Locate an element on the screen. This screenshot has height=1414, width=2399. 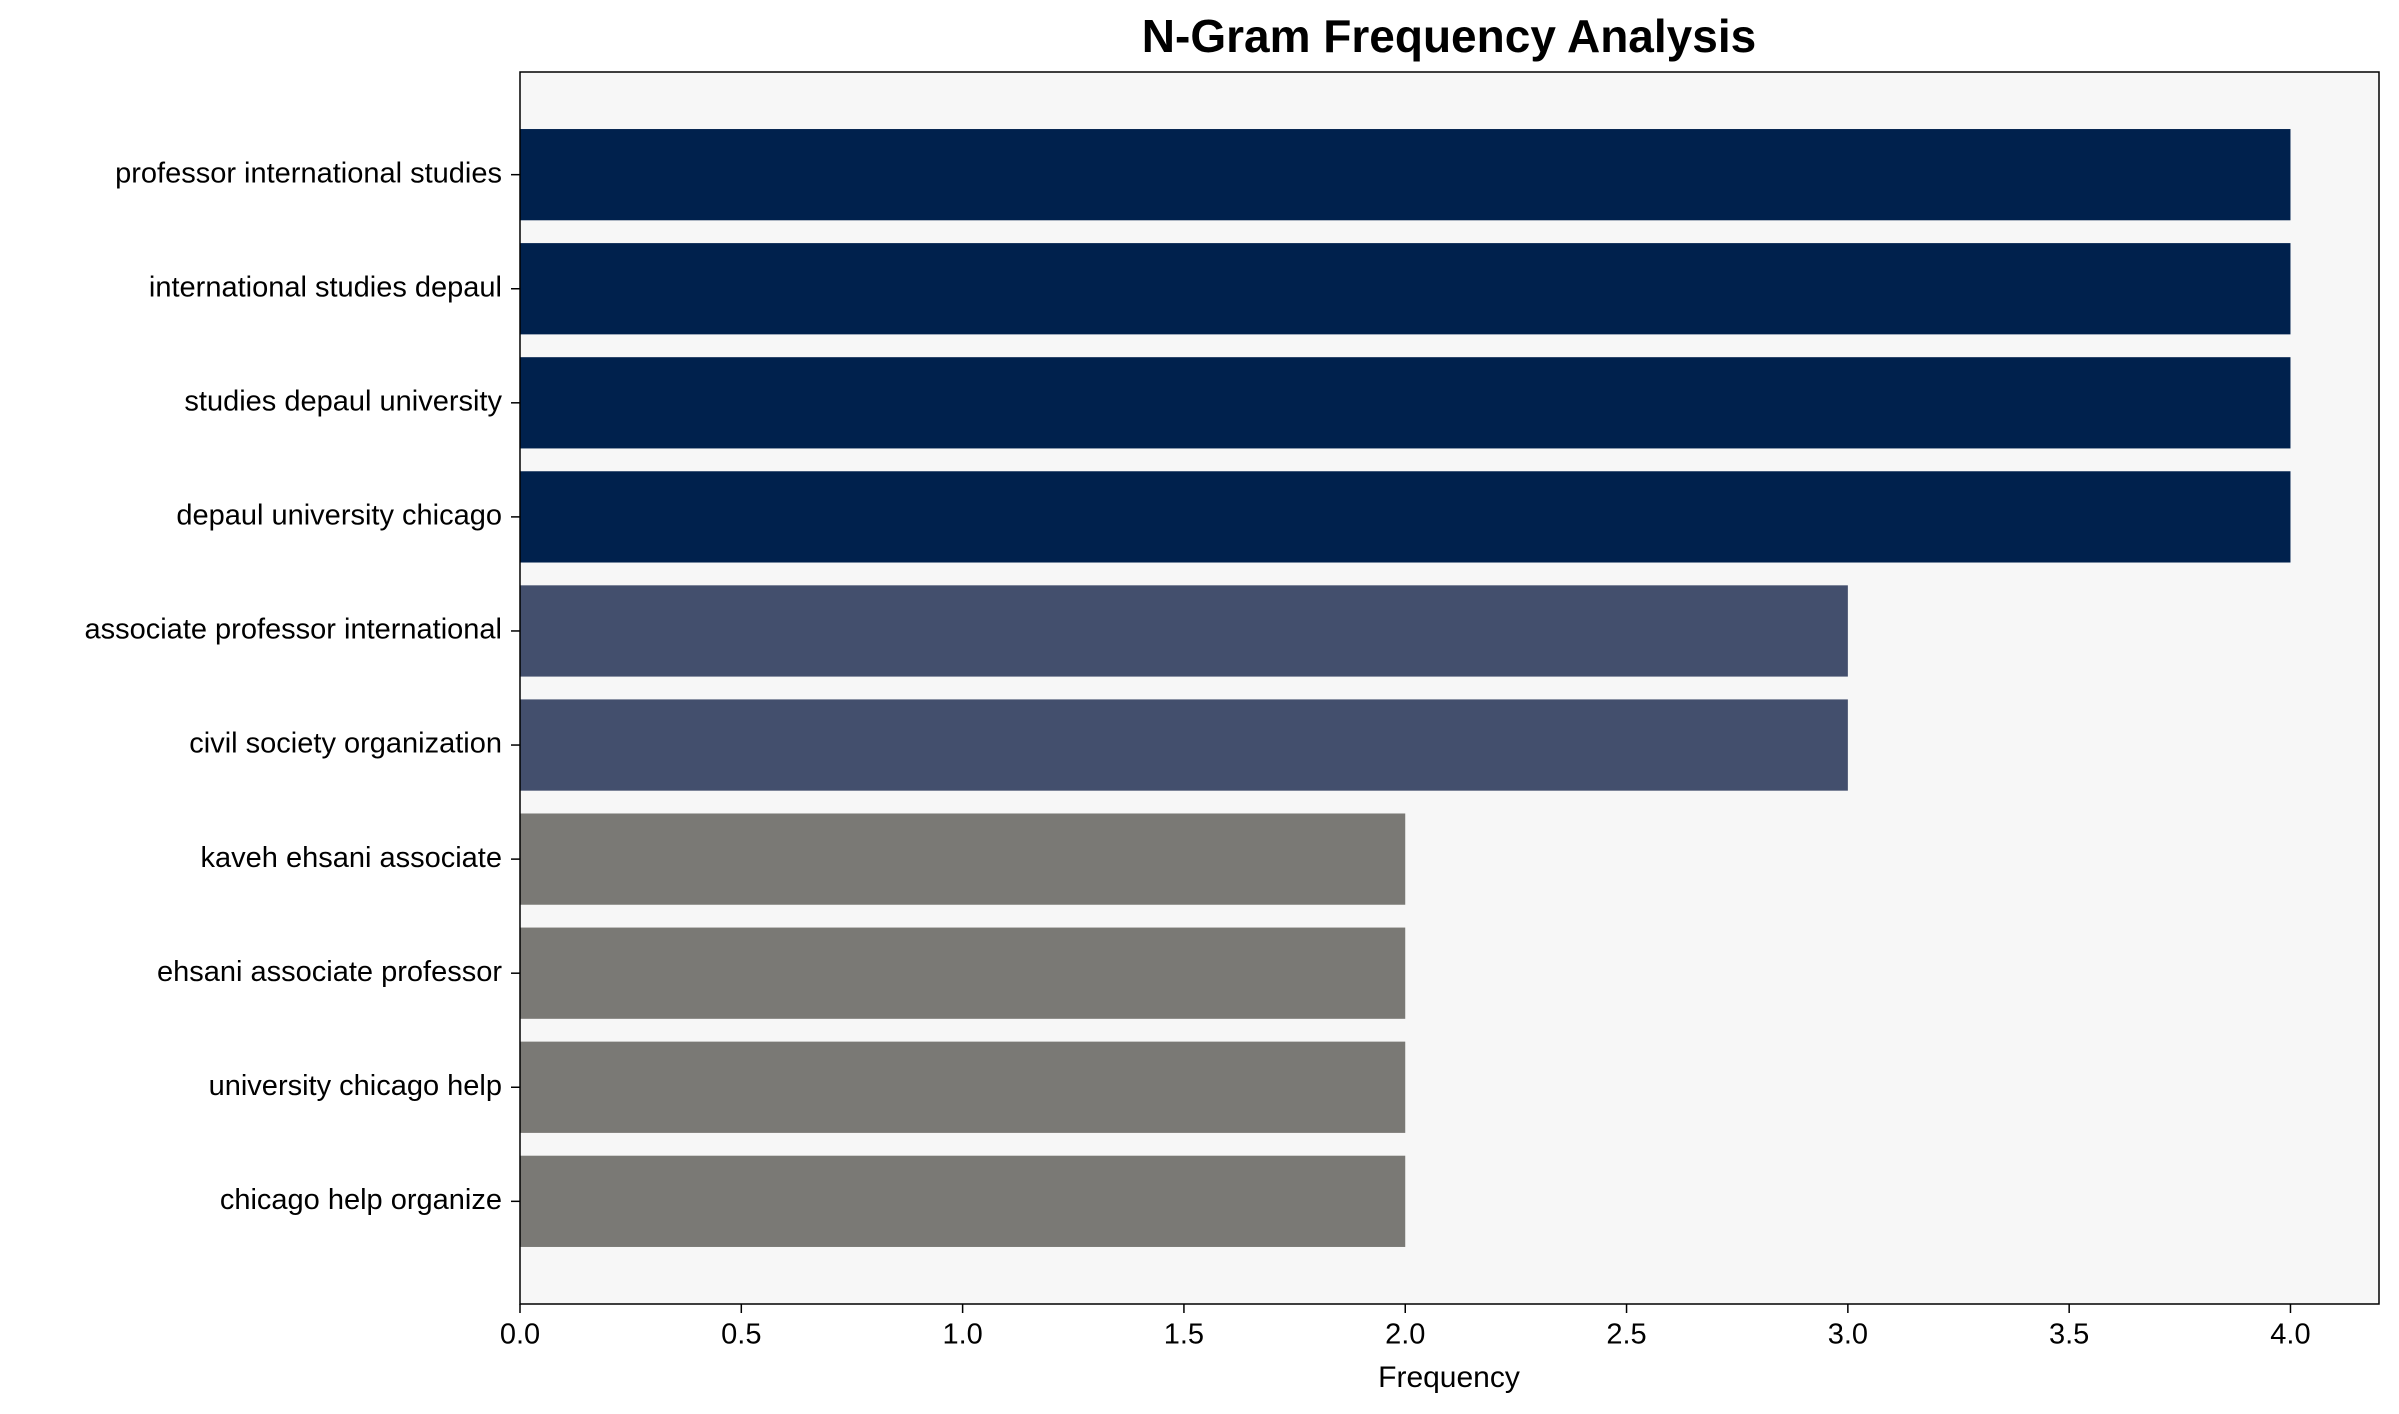
x-tick-label: 0.0 is located at coordinates (520, 1335).